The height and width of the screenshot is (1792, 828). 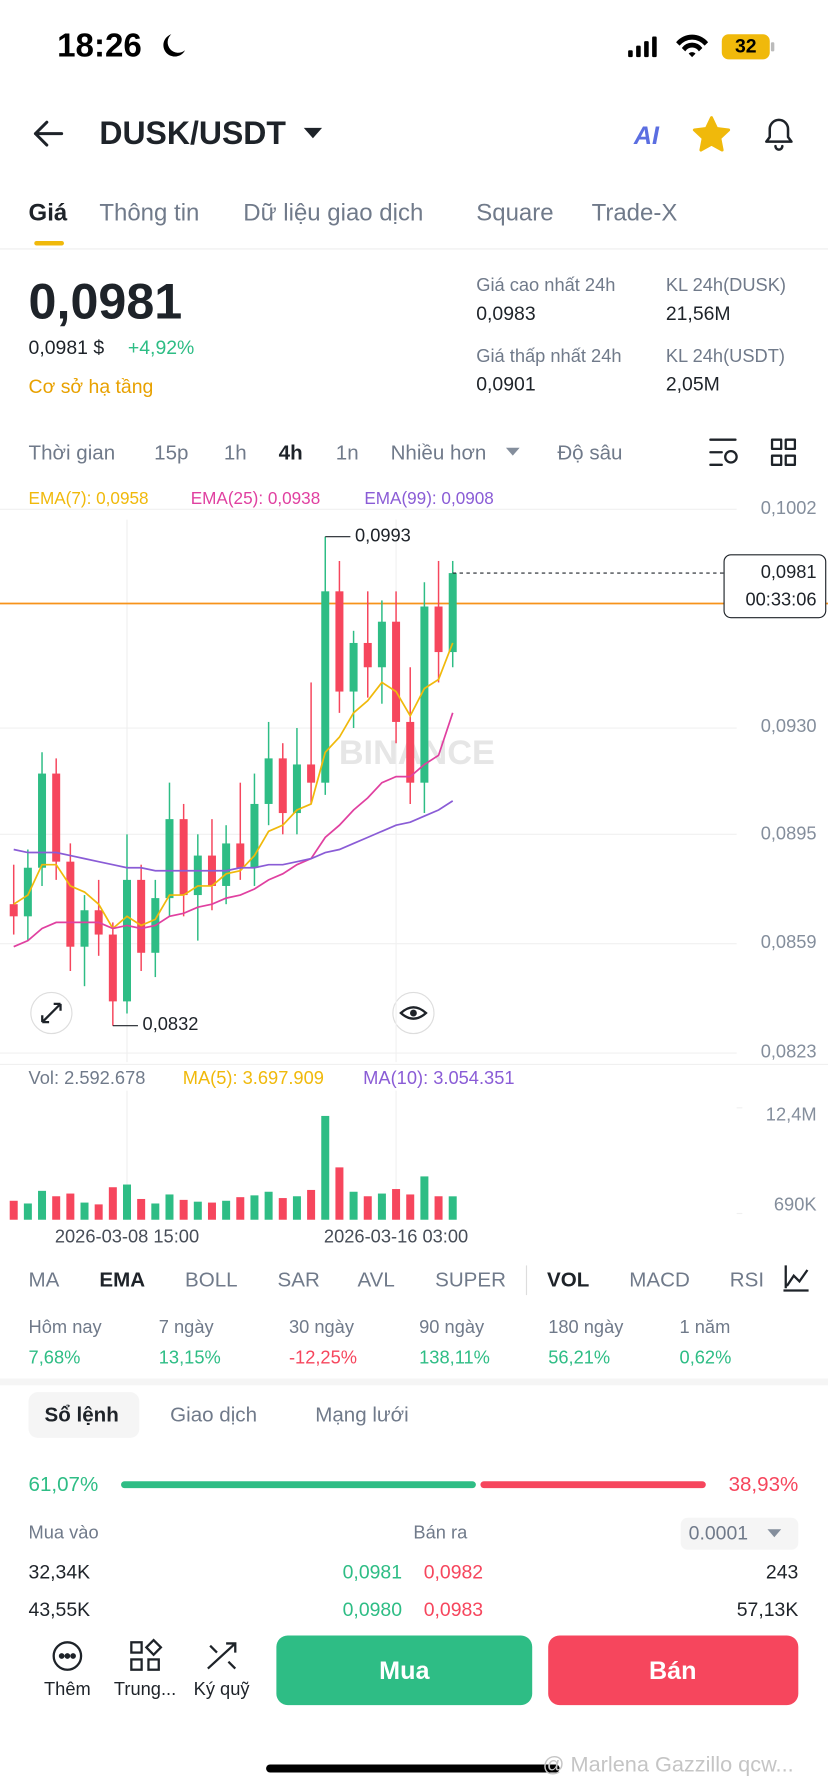 What do you see at coordinates (91, 386) in the screenshot?
I see `sector-tag: Cơ sở hạ tầng` at bounding box center [91, 386].